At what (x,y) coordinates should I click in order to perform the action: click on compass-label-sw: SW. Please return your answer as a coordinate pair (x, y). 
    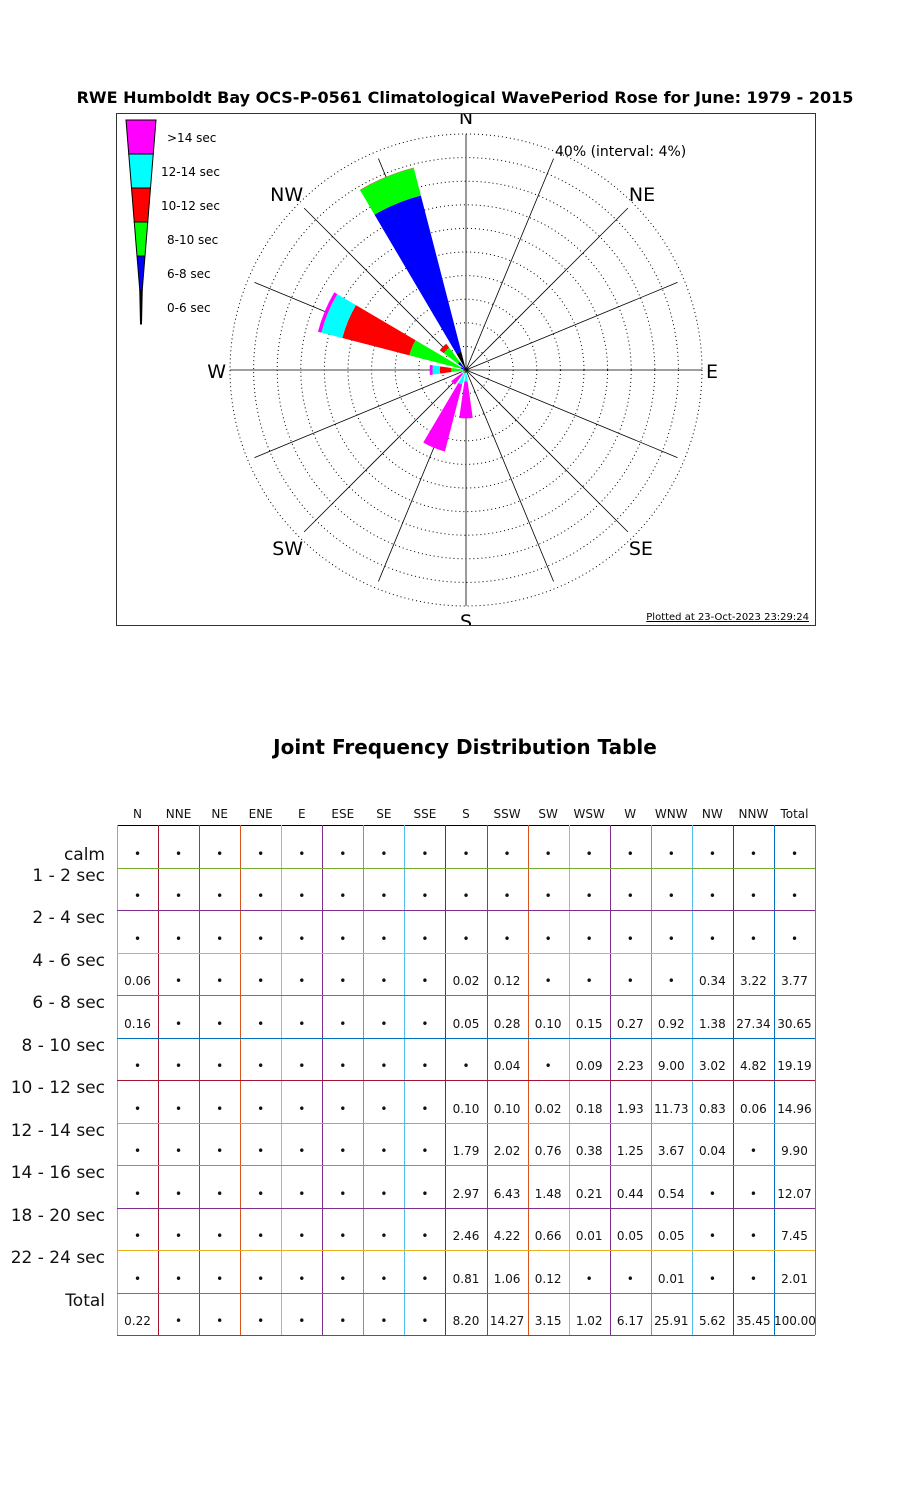
    Looking at the image, I should click on (287, 549).